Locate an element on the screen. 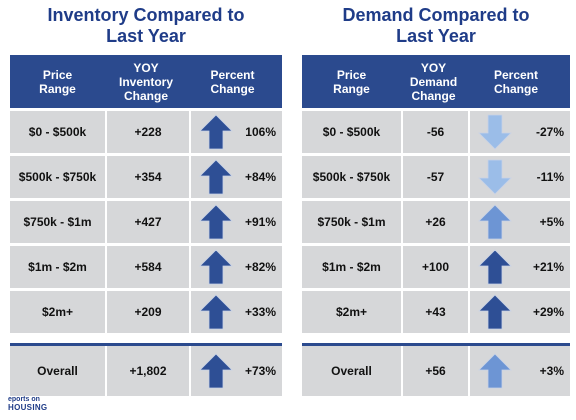  logo-top-text: eports on is located at coordinates (24, 399).